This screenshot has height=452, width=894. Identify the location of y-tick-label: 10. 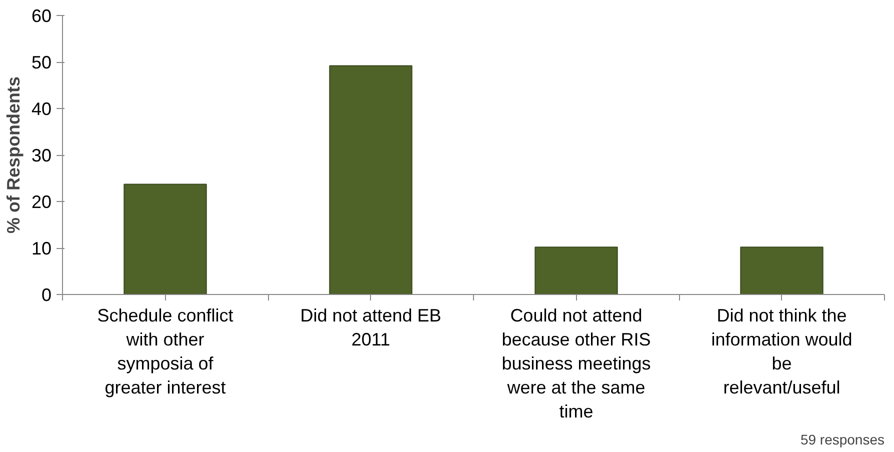
(41, 248).